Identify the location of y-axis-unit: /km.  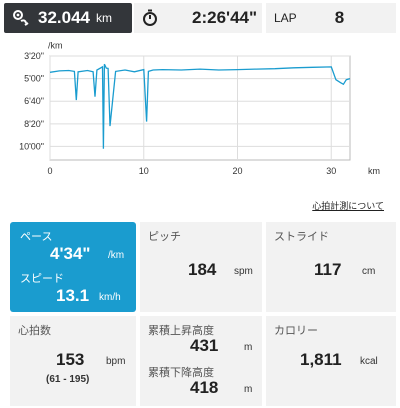
(55, 45).